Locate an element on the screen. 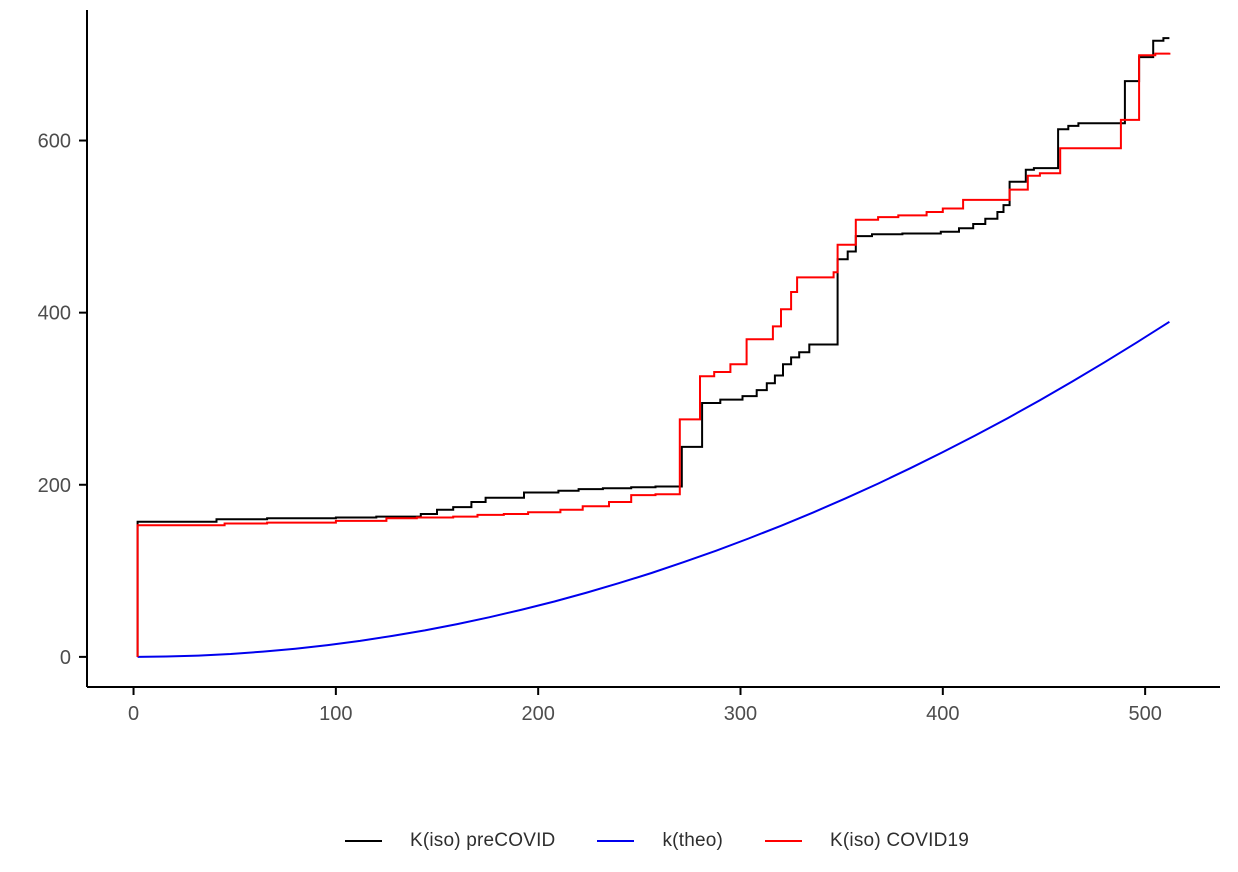 This screenshot has height=872, width=1238. legend-item-ktheo: k(theo) is located at coordinates (660, 841).